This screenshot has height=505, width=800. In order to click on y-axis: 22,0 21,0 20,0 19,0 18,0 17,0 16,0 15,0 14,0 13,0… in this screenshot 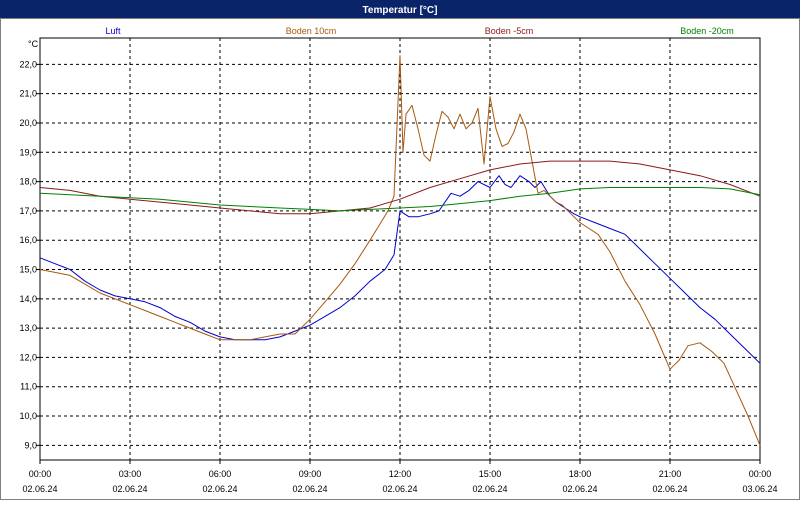, I will do `click(29, 254)`.